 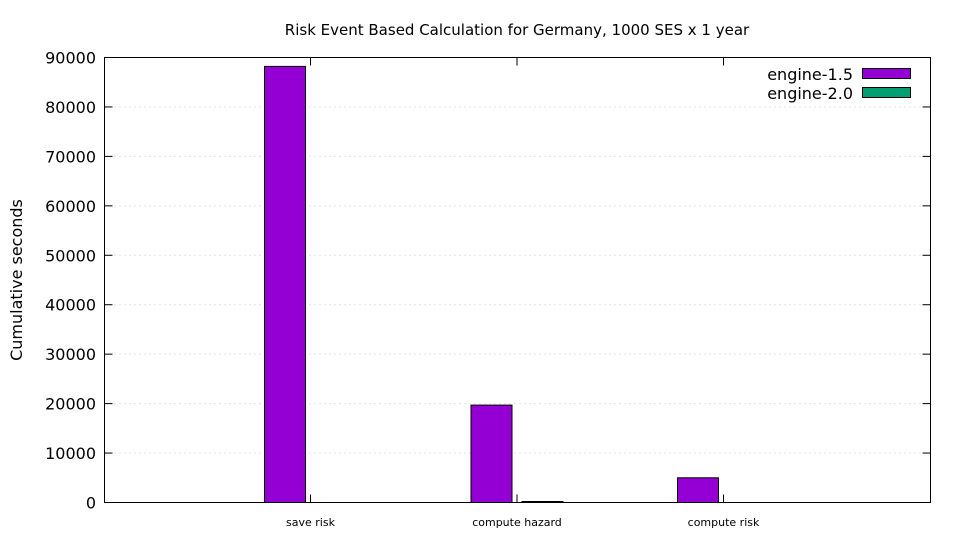 What do you see at coordinates (70, 404) in the screenshot?
I see `y-tick-label: 20000` at bounding box center [70, 404].